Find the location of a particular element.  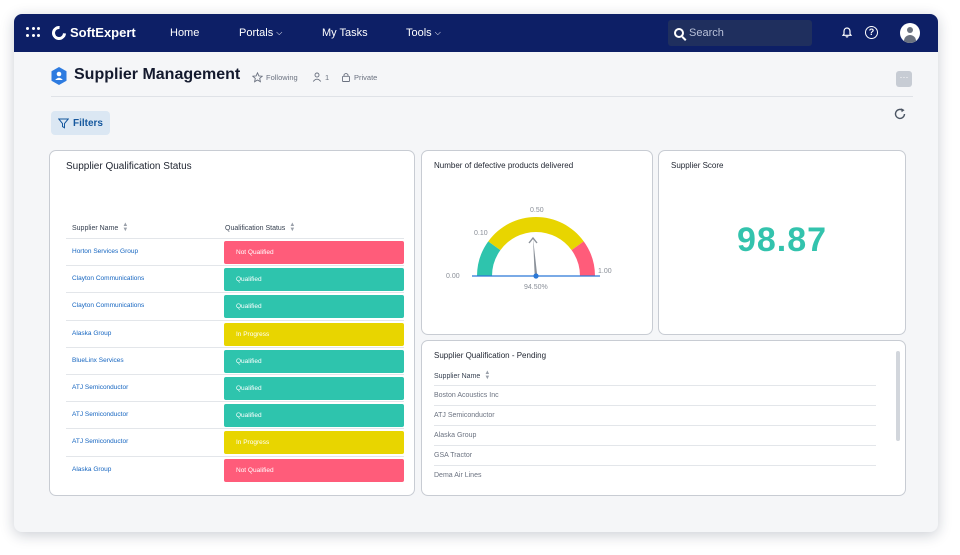

nav-home-label: Home is located at coordinates (185, 33).